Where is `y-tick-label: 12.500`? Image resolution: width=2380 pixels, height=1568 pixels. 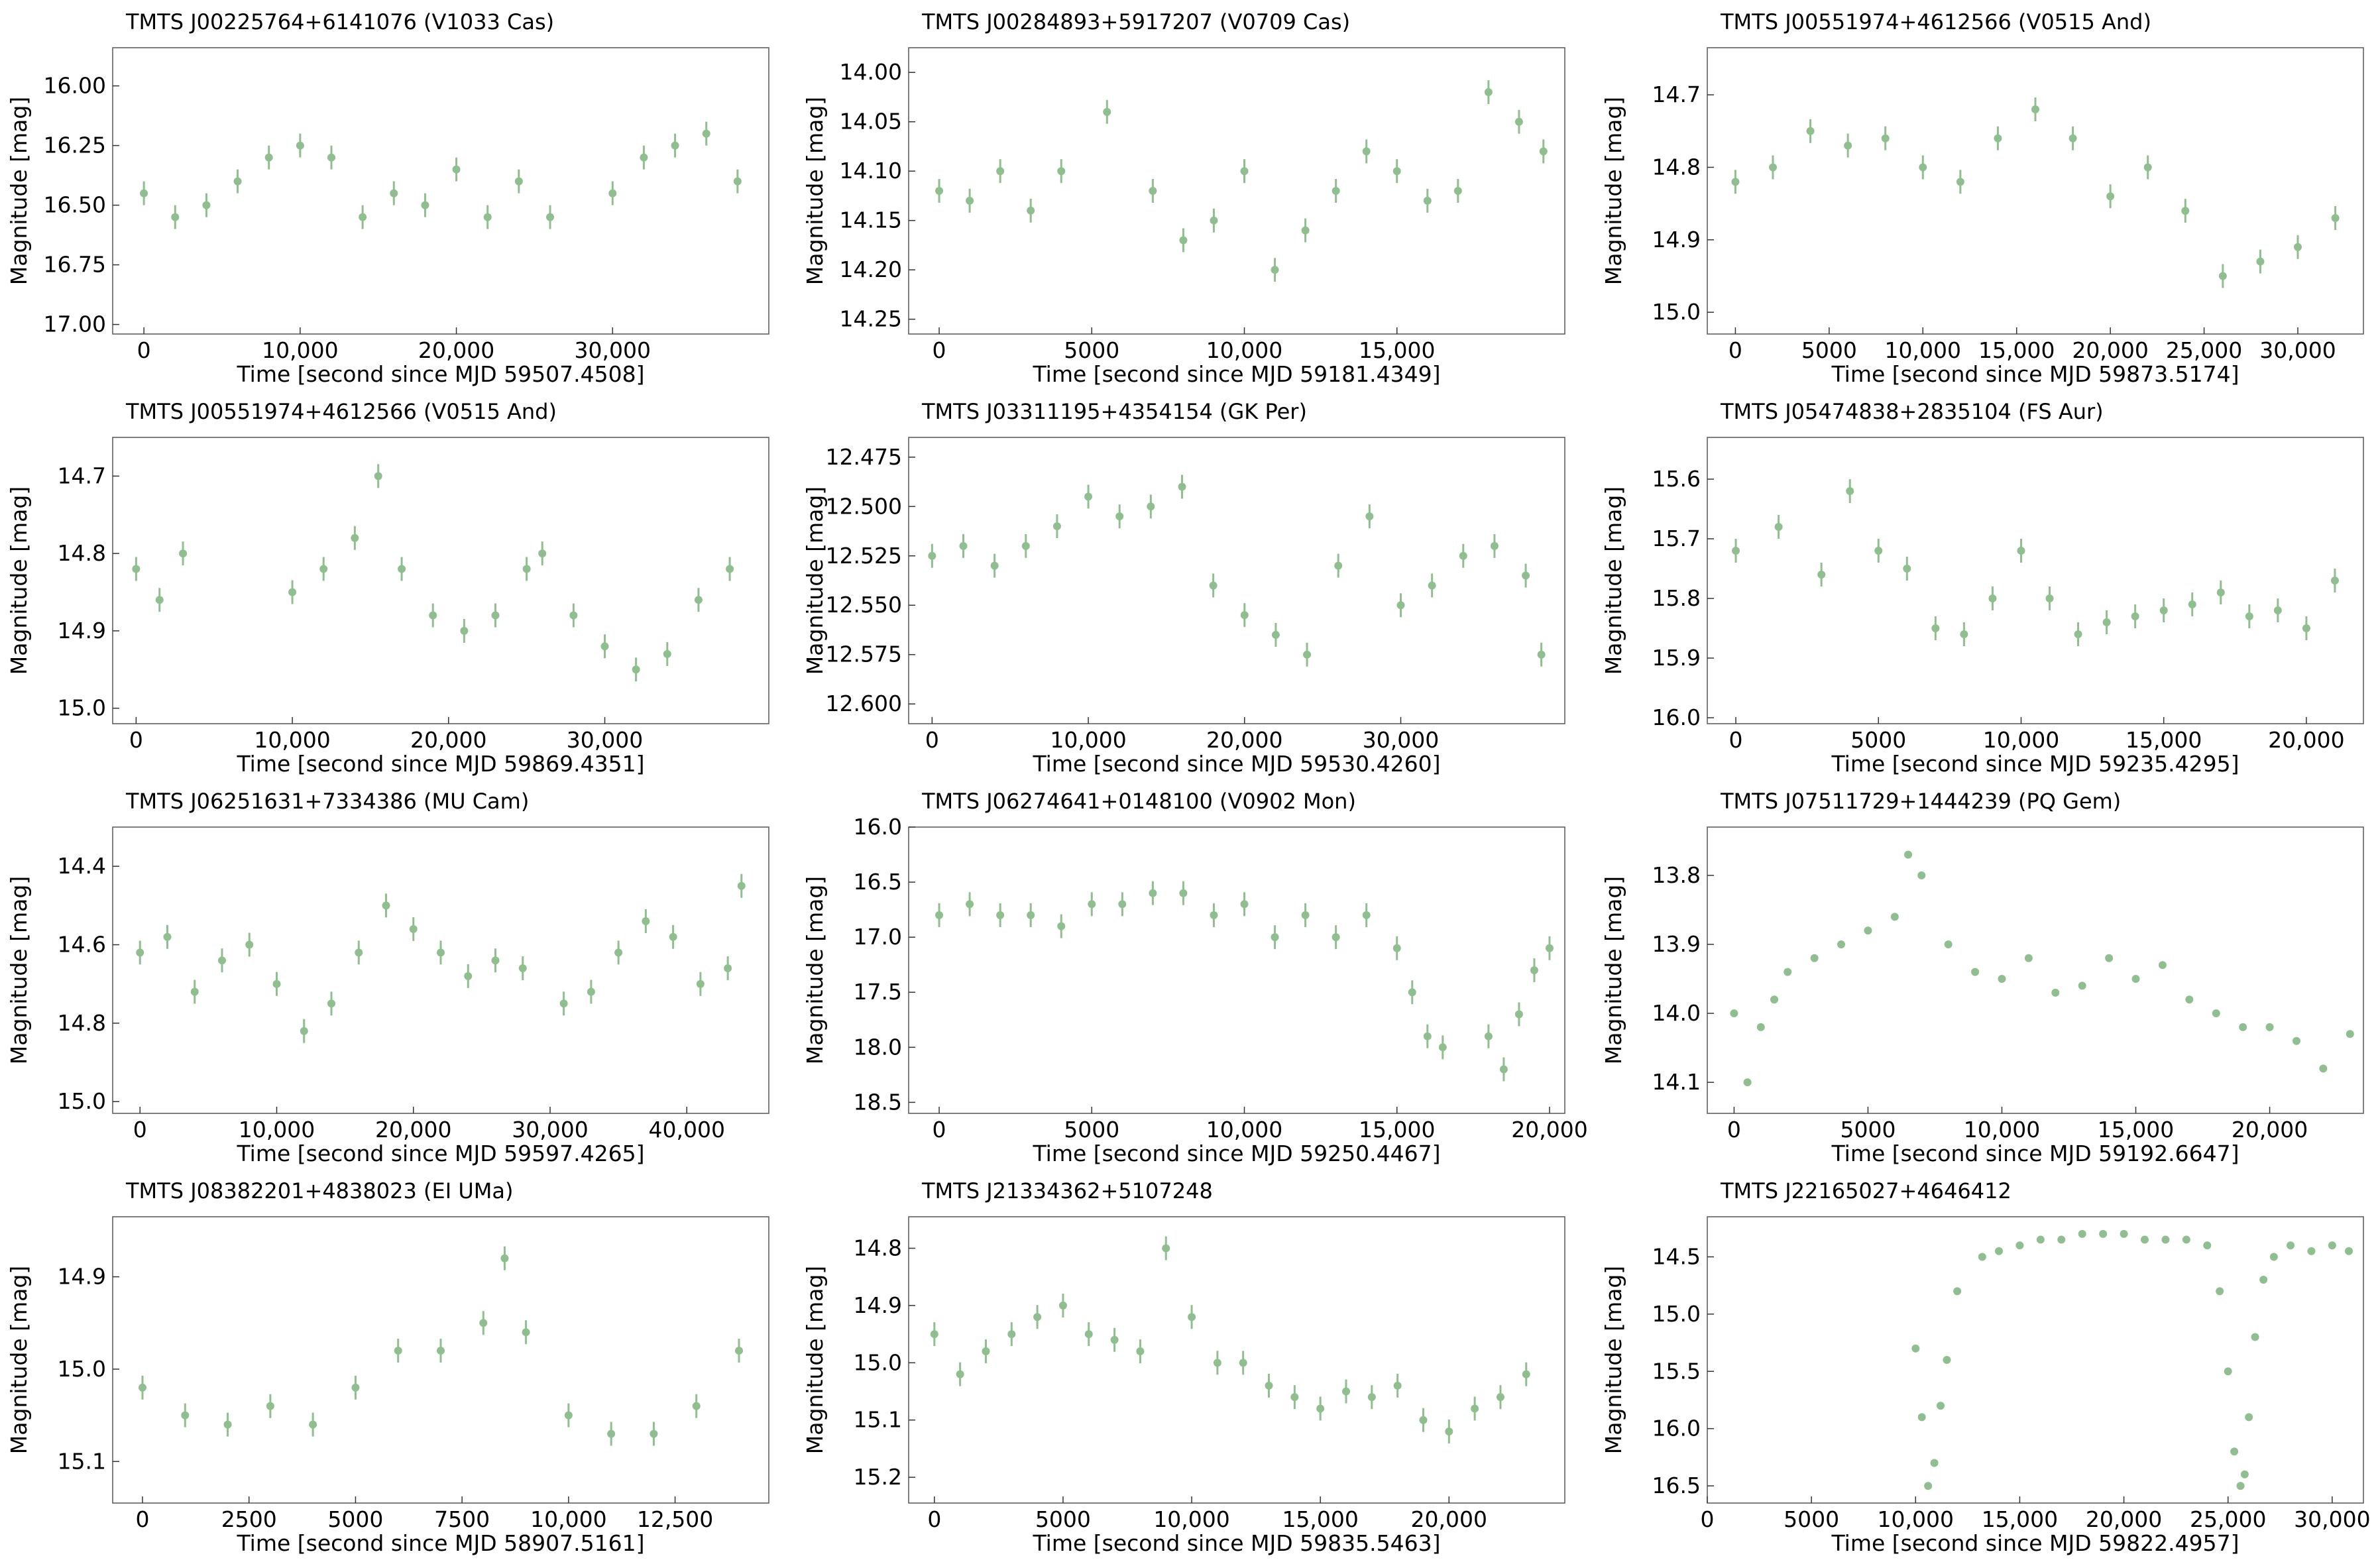
y-tick-label: 12.500 is located at coordinates (864, 506).